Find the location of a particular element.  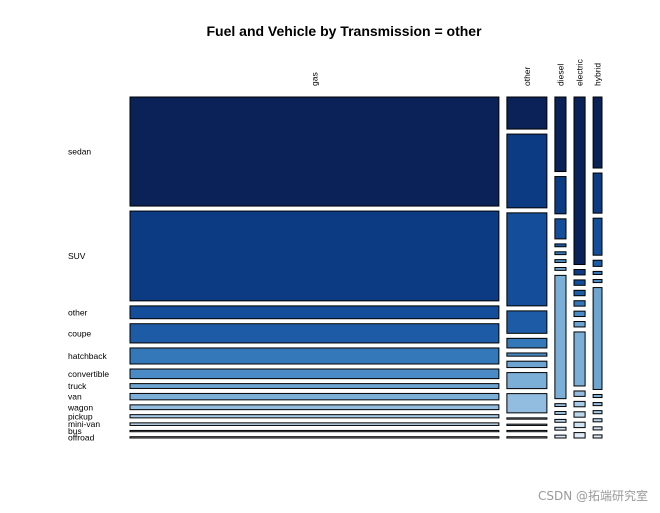

tile-diesel-bus is located at coordinates (560, 428).